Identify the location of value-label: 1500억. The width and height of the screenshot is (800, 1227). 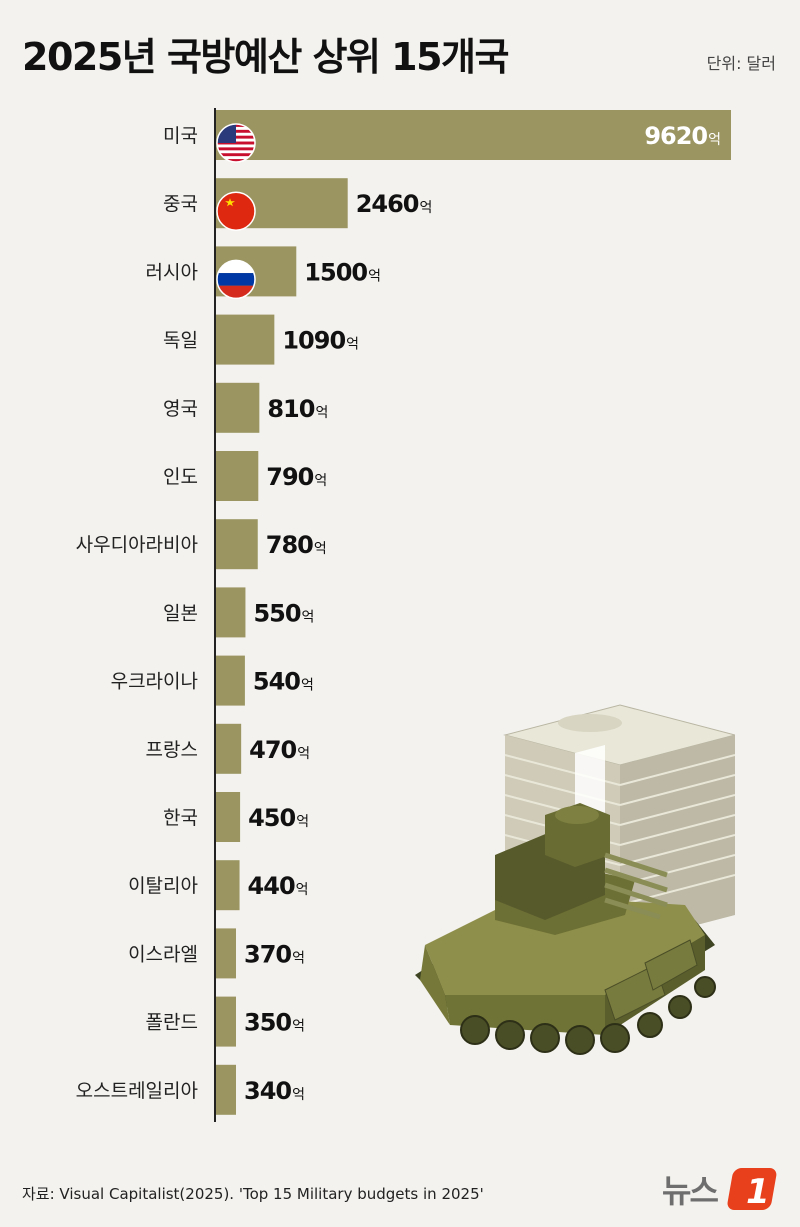
(342, 272).